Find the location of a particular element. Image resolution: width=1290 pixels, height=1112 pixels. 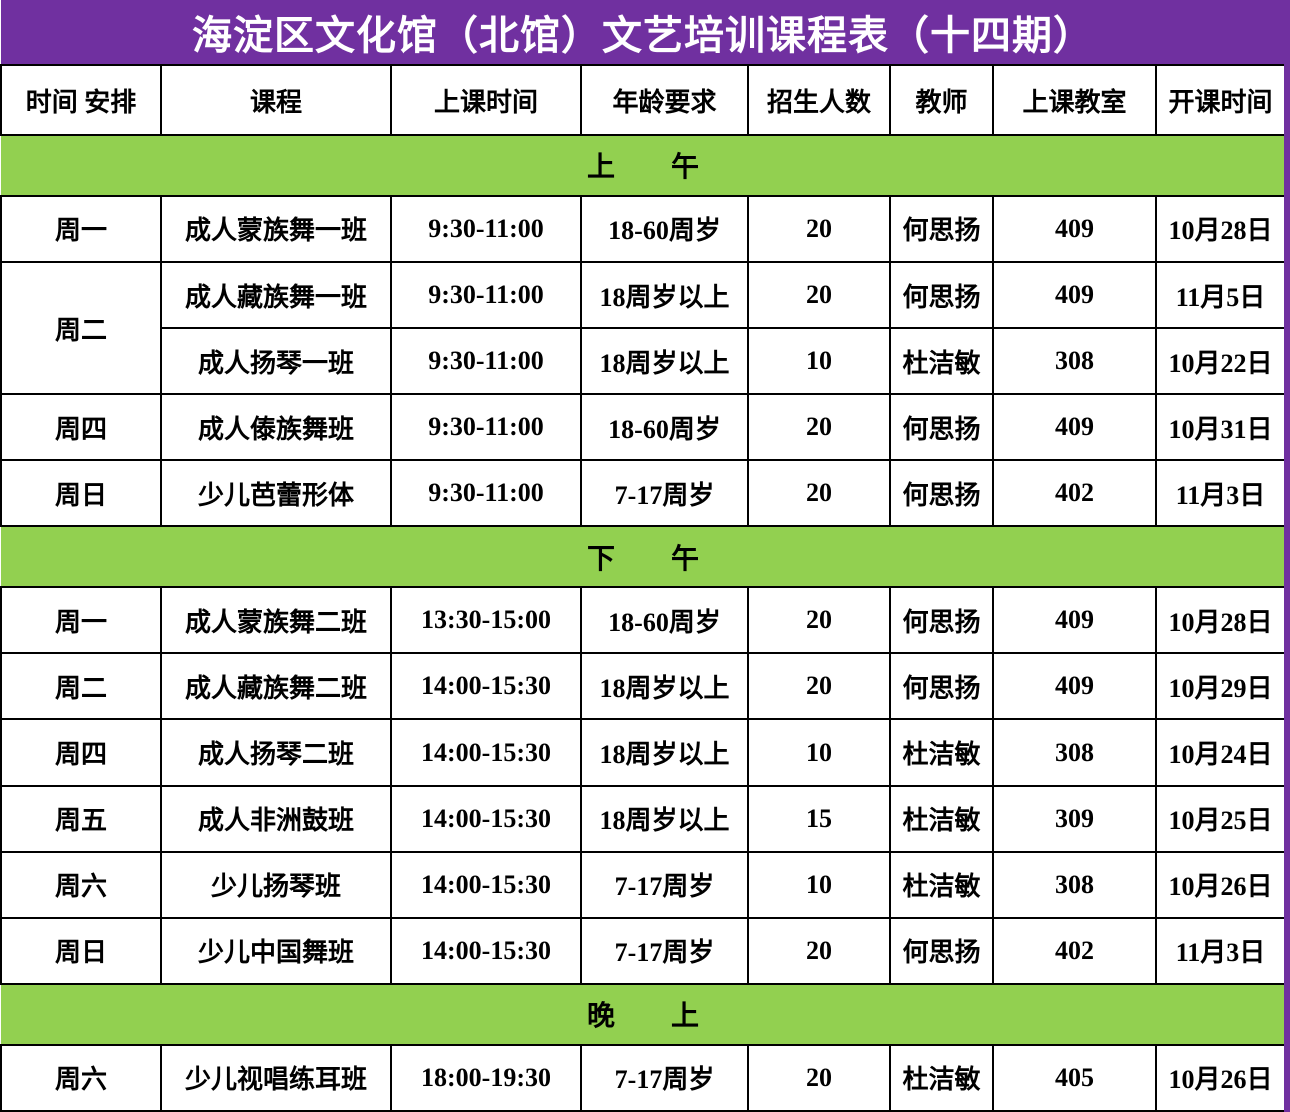

table-row: 成人扬琴一班 9:30-11:00 18周岁以上 10 杜洁敏 308 10月22日 is located at coordinates (643, 361).